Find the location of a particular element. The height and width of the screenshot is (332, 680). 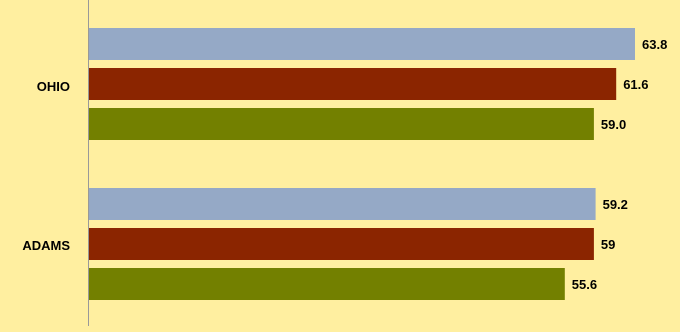

value-label-adams-1: 59.2 is located at coordinates (615, 204).